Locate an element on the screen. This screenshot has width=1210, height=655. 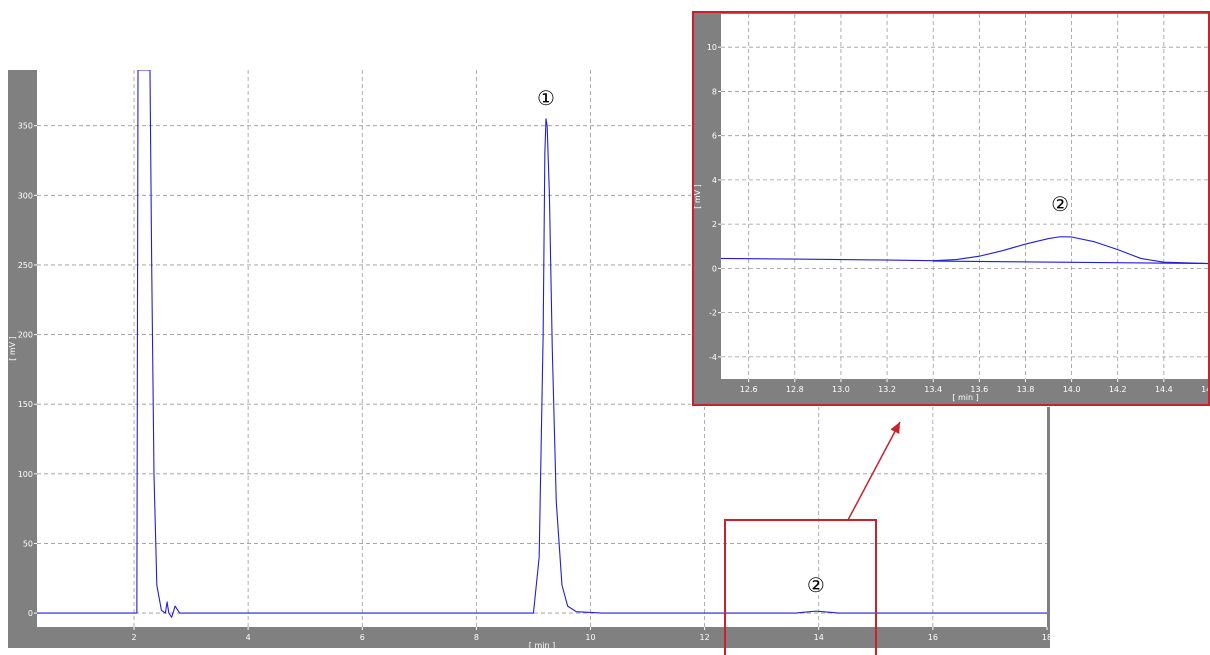
x-tick-label: 14.4 is located at coordinates (1164, 389).